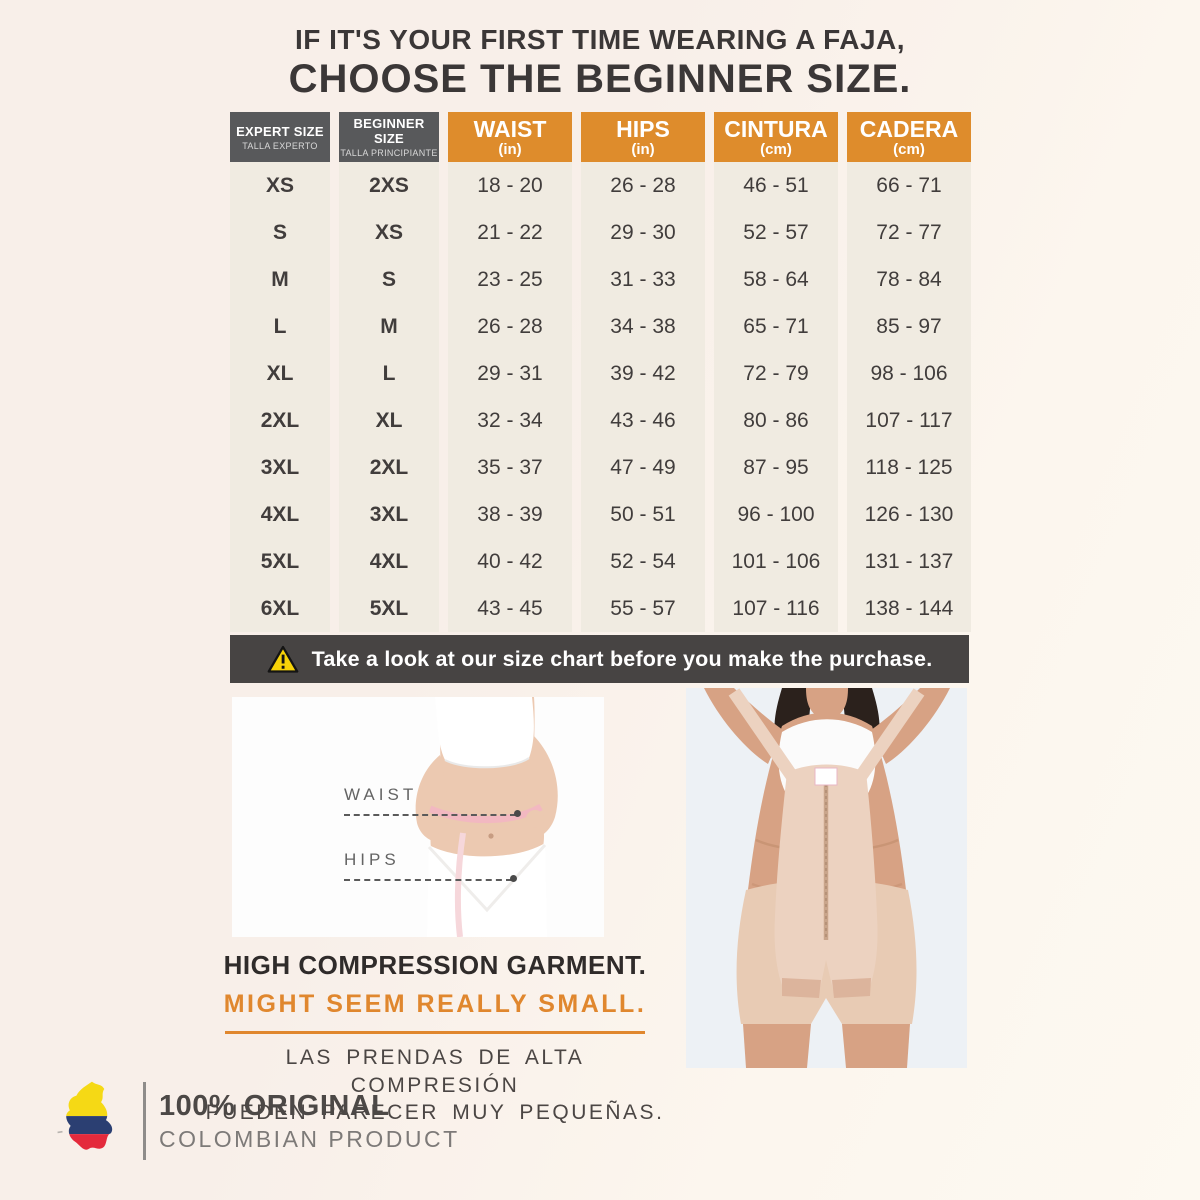 The image size is (1200, 1200). What do you see at coordinates (643, 514) in the screenshot?
I see `size-cell: 50 - 51` at bounding box center [643, 514].